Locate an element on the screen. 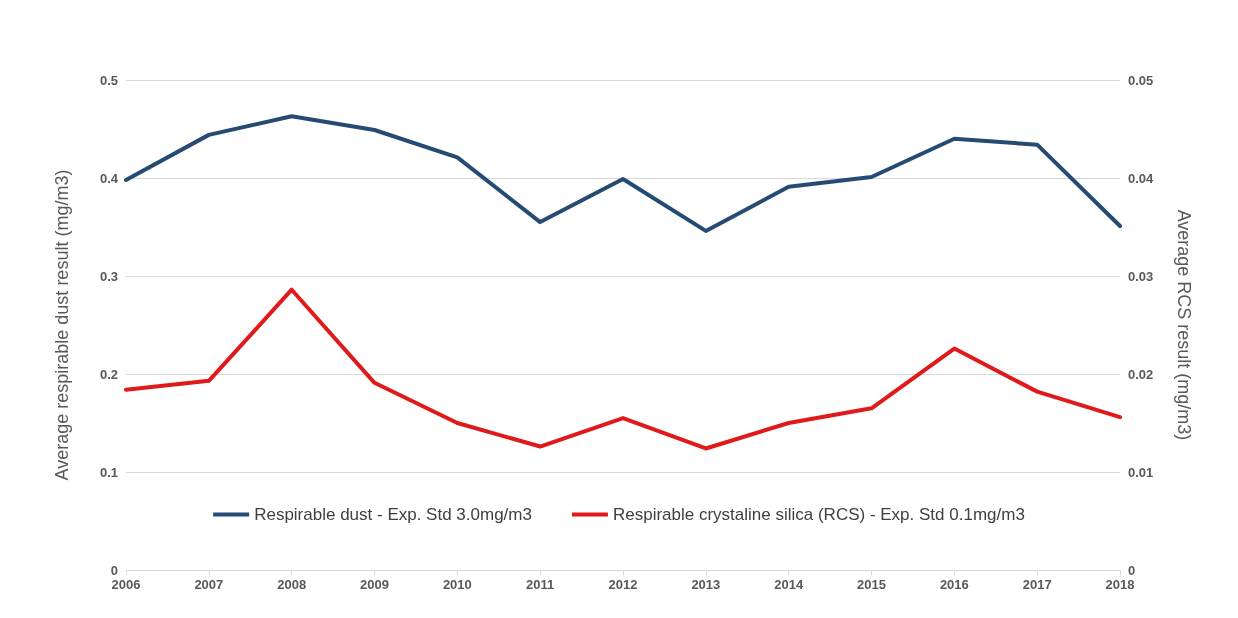 This screenshot has width=1238, height=618. x-tick-label: 2017 is located at coordinates (1037, 584).